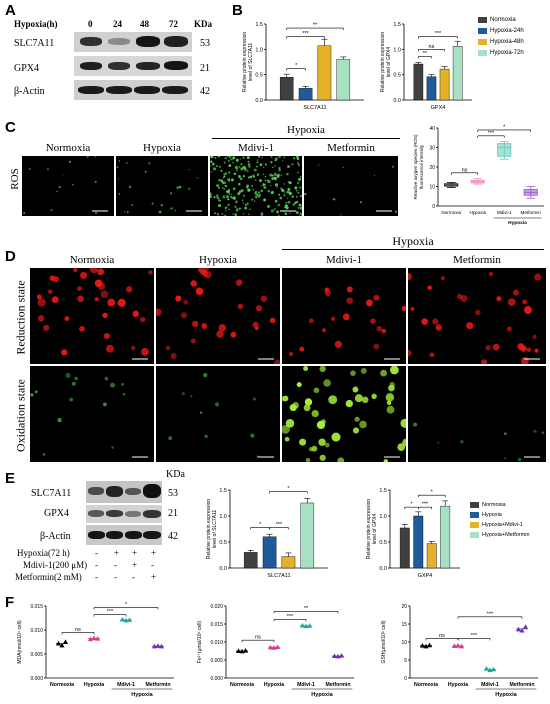 The image size is (550, 704). Describe the element at coordinates (154, 577) in the screenshot. I see `treat-mark: +` at that location.